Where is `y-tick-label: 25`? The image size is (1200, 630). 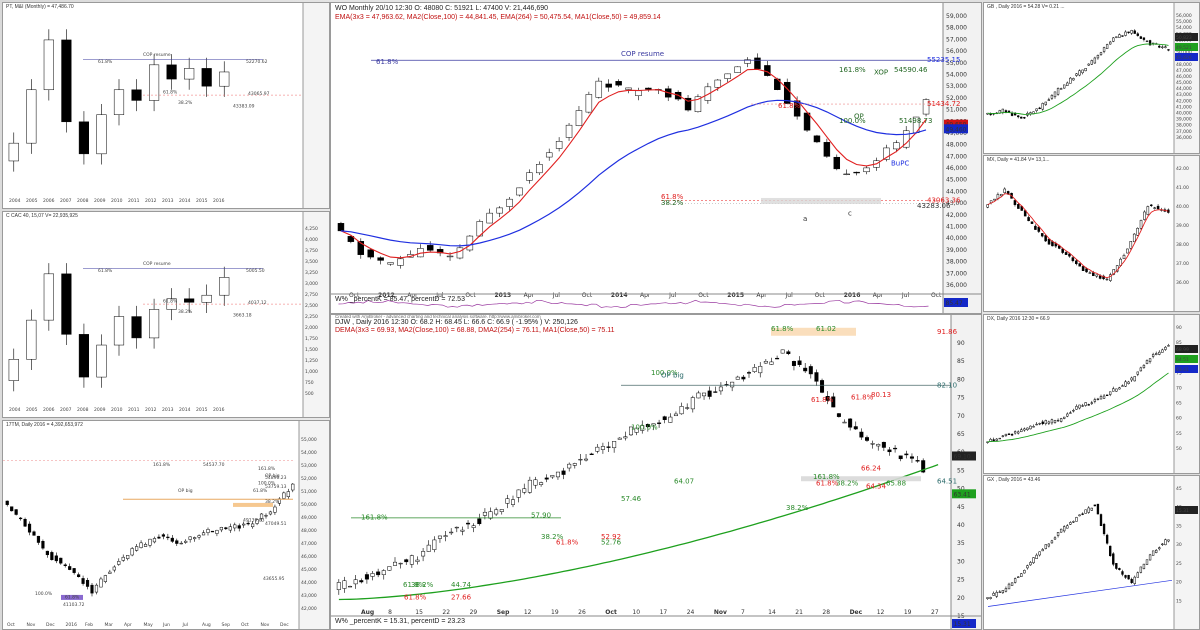 y-tick-label: 25 is located at coordinates (961, 580).